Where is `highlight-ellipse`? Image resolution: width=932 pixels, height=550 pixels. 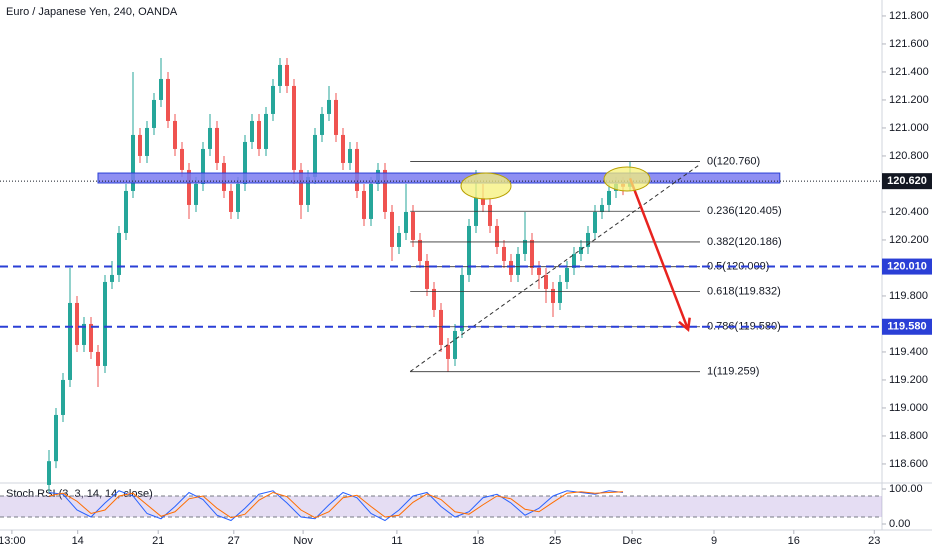 highlight-ellipse is located at coordinates (486, 186).